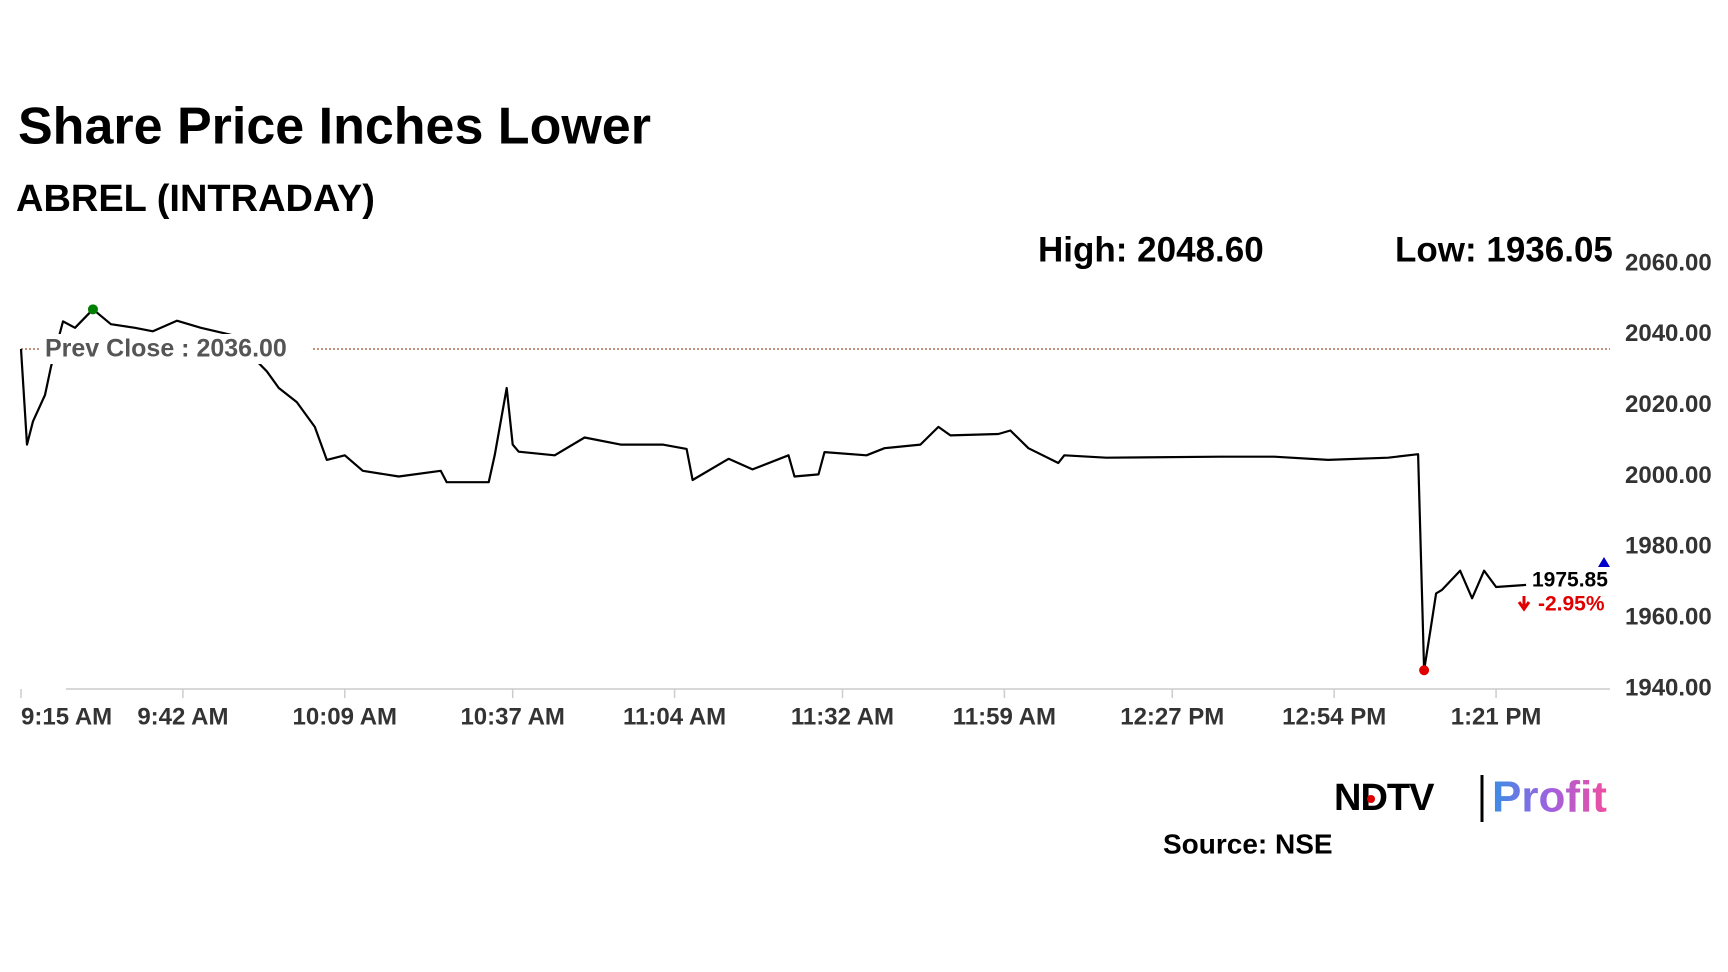  What do you see at coordinates (182, 716) in the screenshot?
I see `x-tick-label: 9:42 AM` at bounding box center [182, 716].